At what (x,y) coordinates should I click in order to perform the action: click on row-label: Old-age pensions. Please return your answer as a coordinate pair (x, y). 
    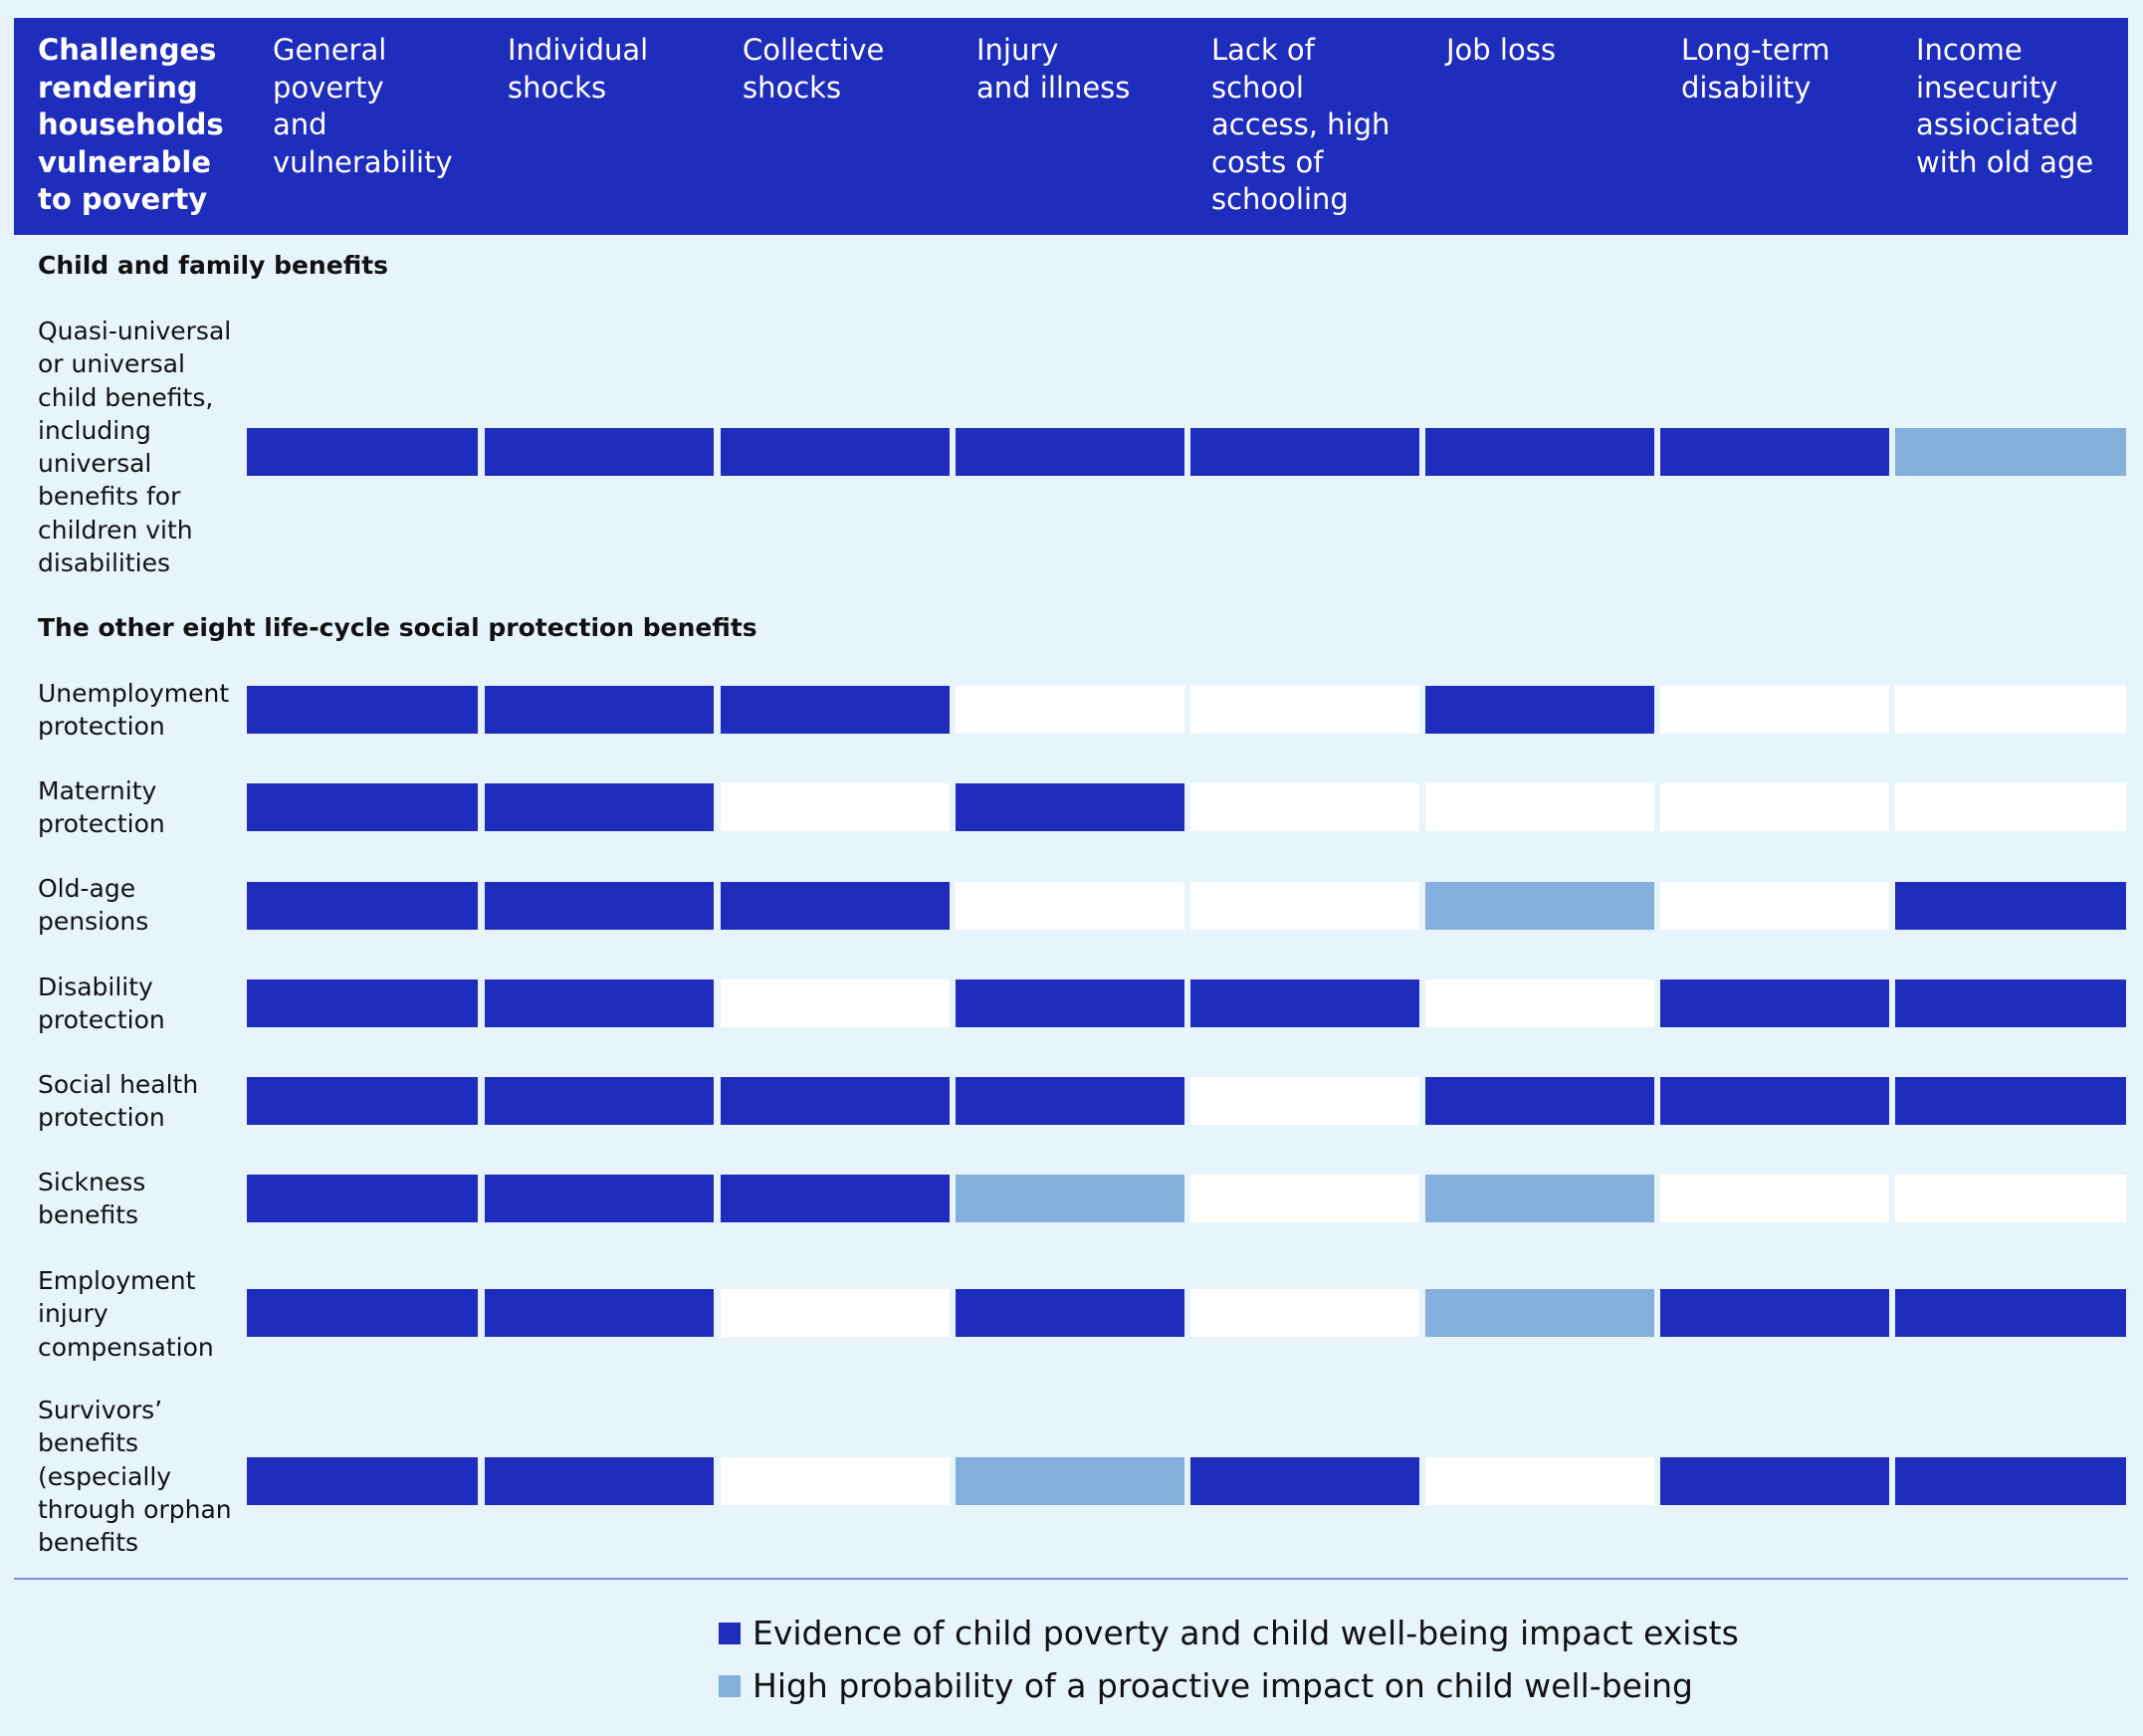
    Looking at the image, I should click on (93, 906).